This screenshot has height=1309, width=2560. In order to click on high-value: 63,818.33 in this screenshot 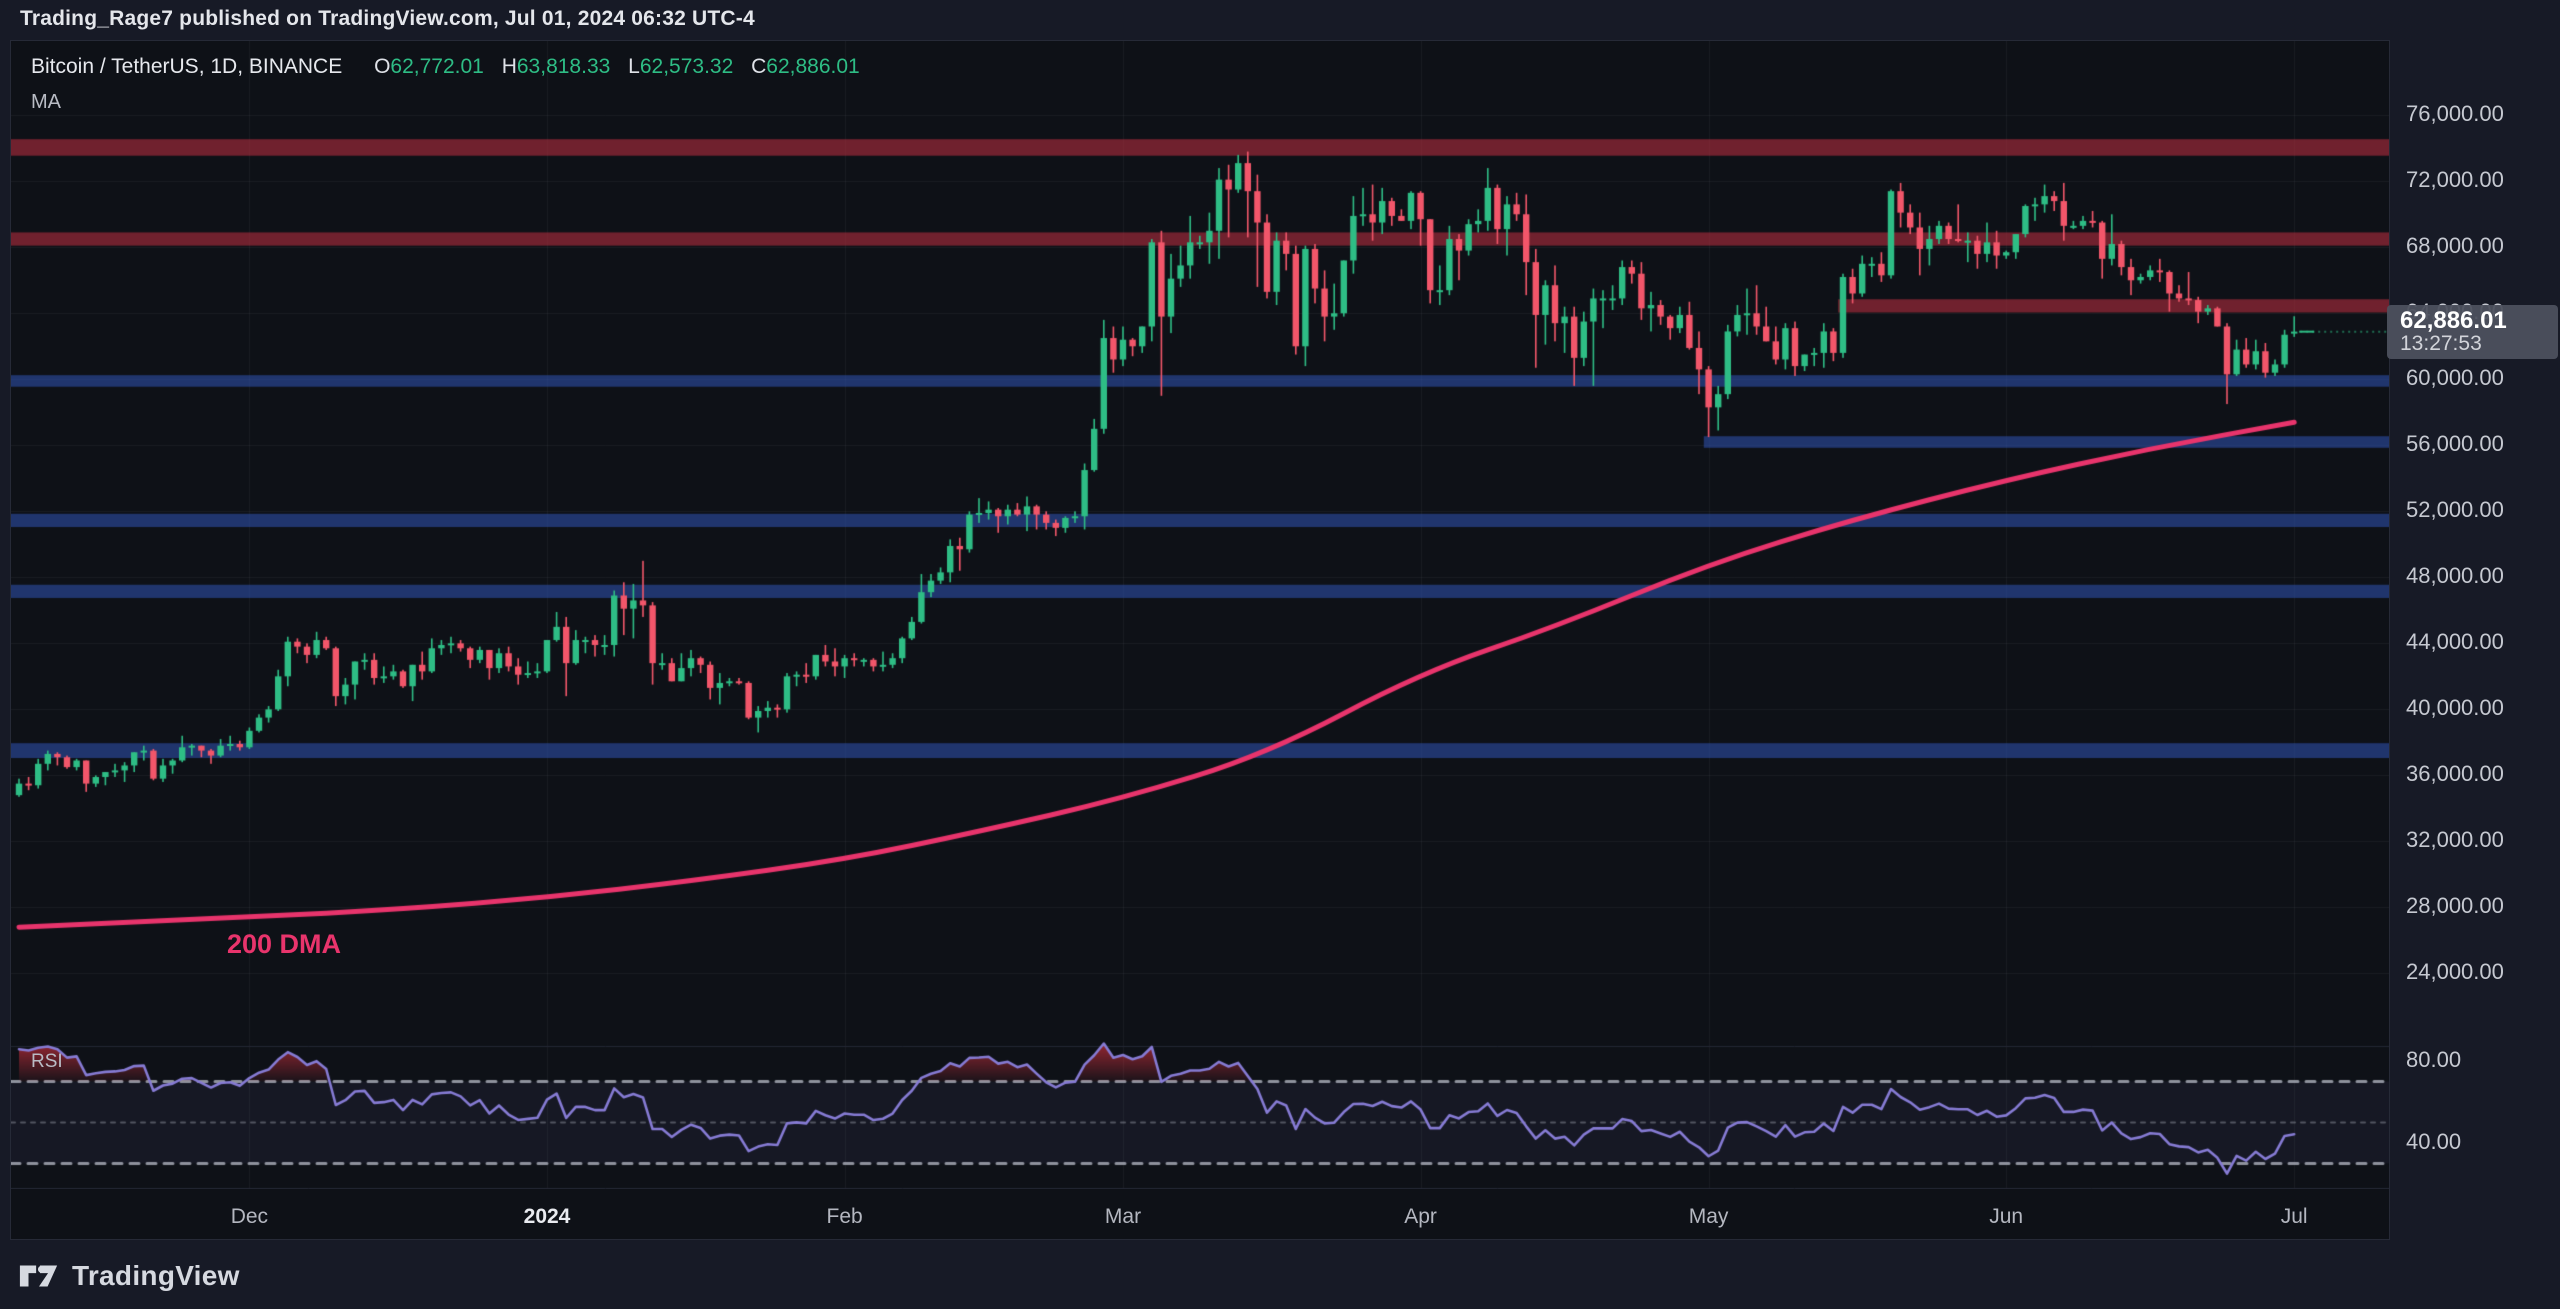, I will do `click(563, 66)`.